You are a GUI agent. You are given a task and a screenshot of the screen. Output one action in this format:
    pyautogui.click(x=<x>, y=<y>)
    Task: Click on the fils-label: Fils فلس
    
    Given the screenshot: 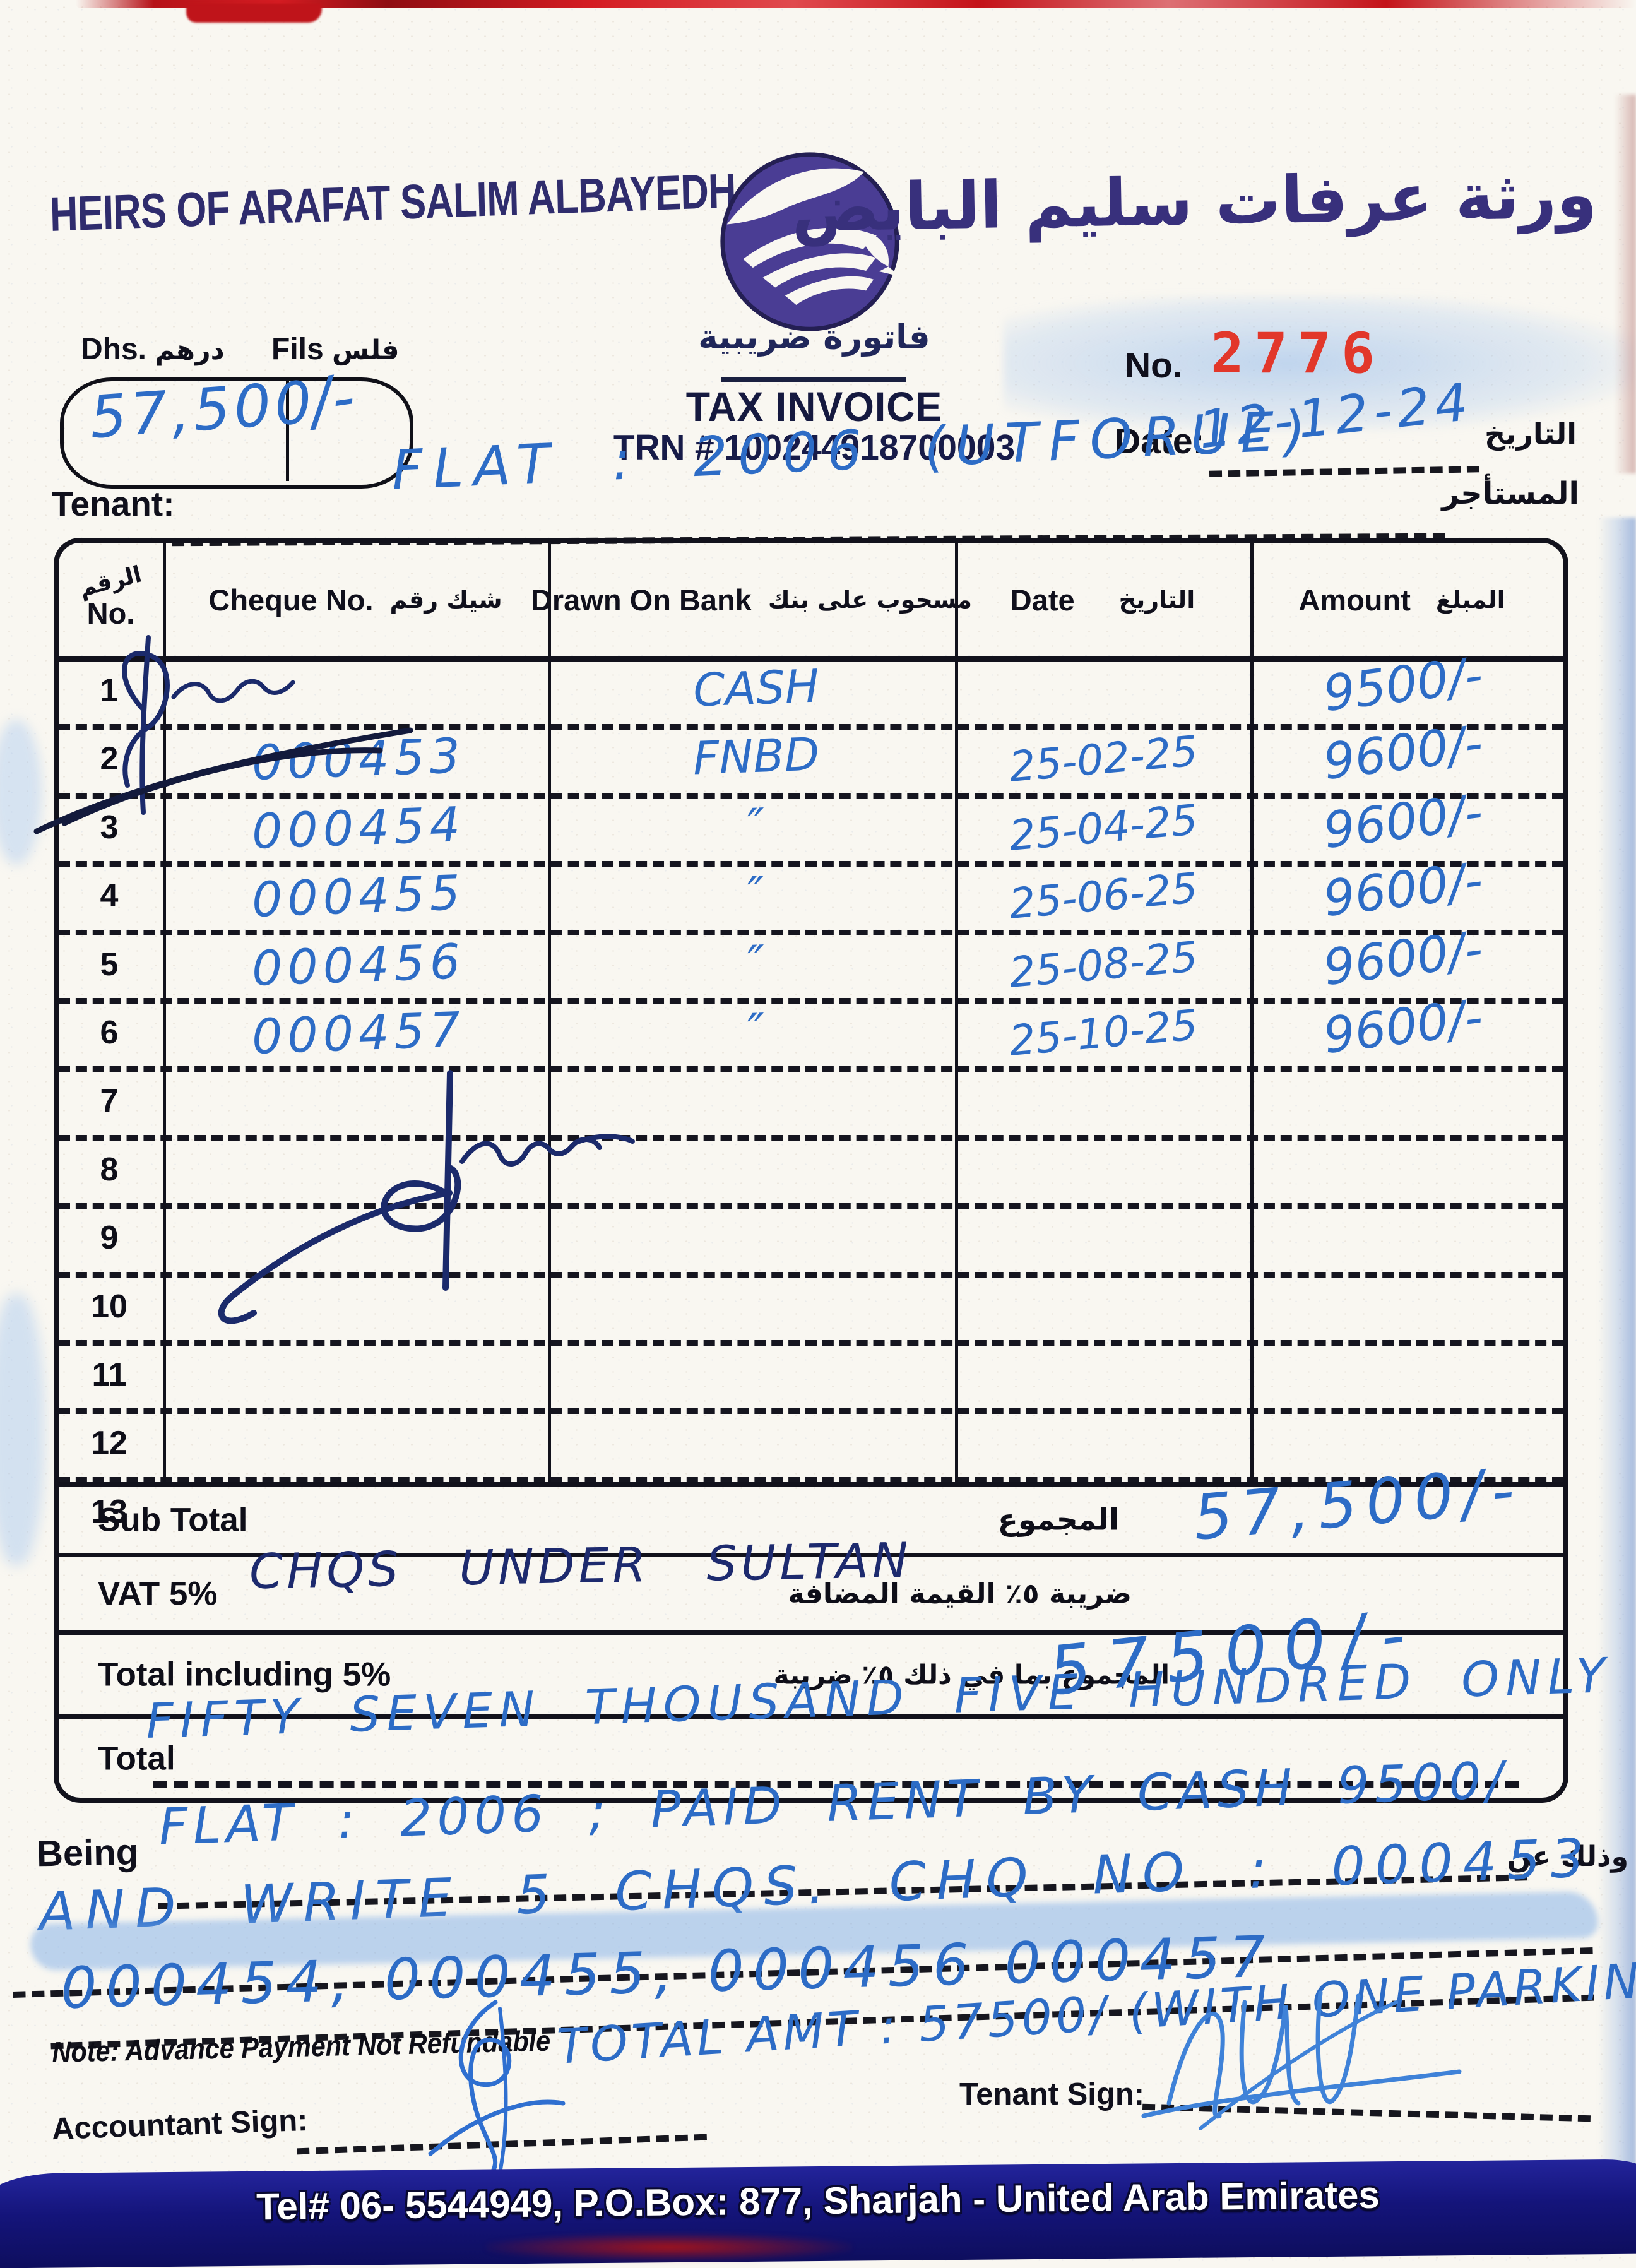 What is the action you would take?
    pyautogui.click(x=336, y=349)
    